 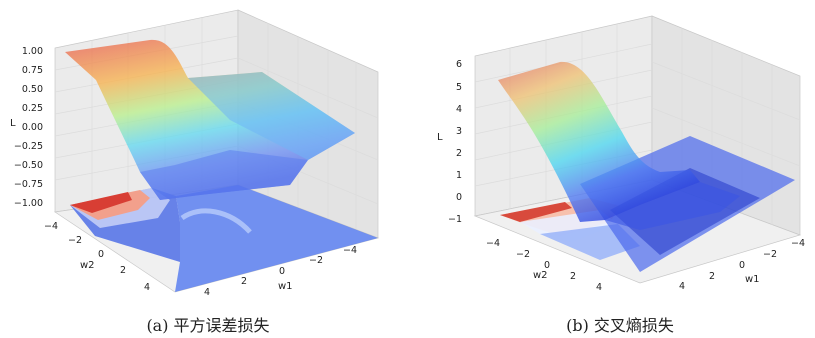 What do you see at coordinates (459, 64) in the screenshot?
I see `z-tick: 6` at bounding box center [459, 64].